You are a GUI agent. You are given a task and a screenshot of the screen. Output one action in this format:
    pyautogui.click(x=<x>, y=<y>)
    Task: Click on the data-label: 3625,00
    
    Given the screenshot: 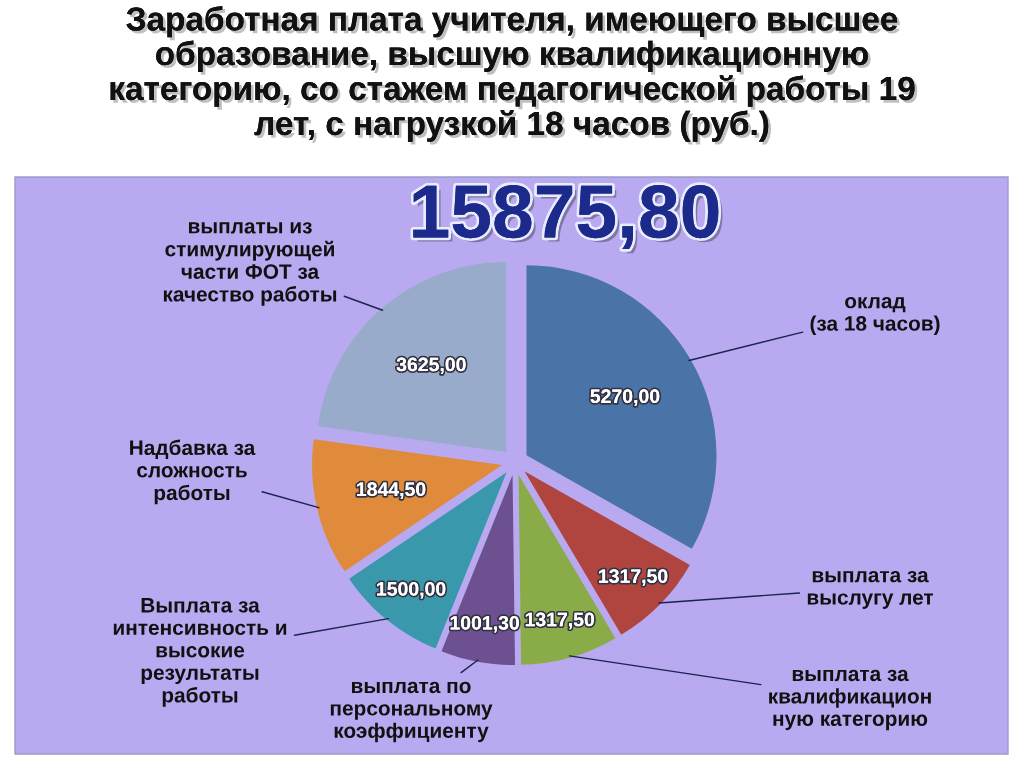 What is the action you would take?
    pyautogui.click(x=431, y=366)
    